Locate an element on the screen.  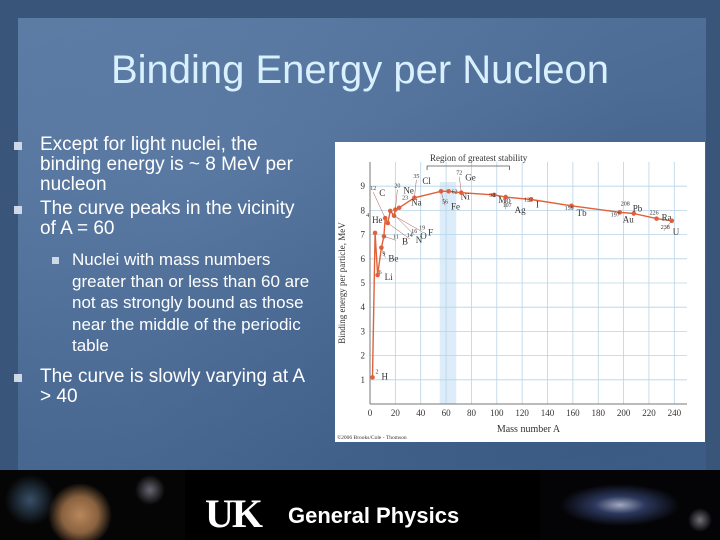
y-tick-label: 5 is located at coordinates (363, 283).